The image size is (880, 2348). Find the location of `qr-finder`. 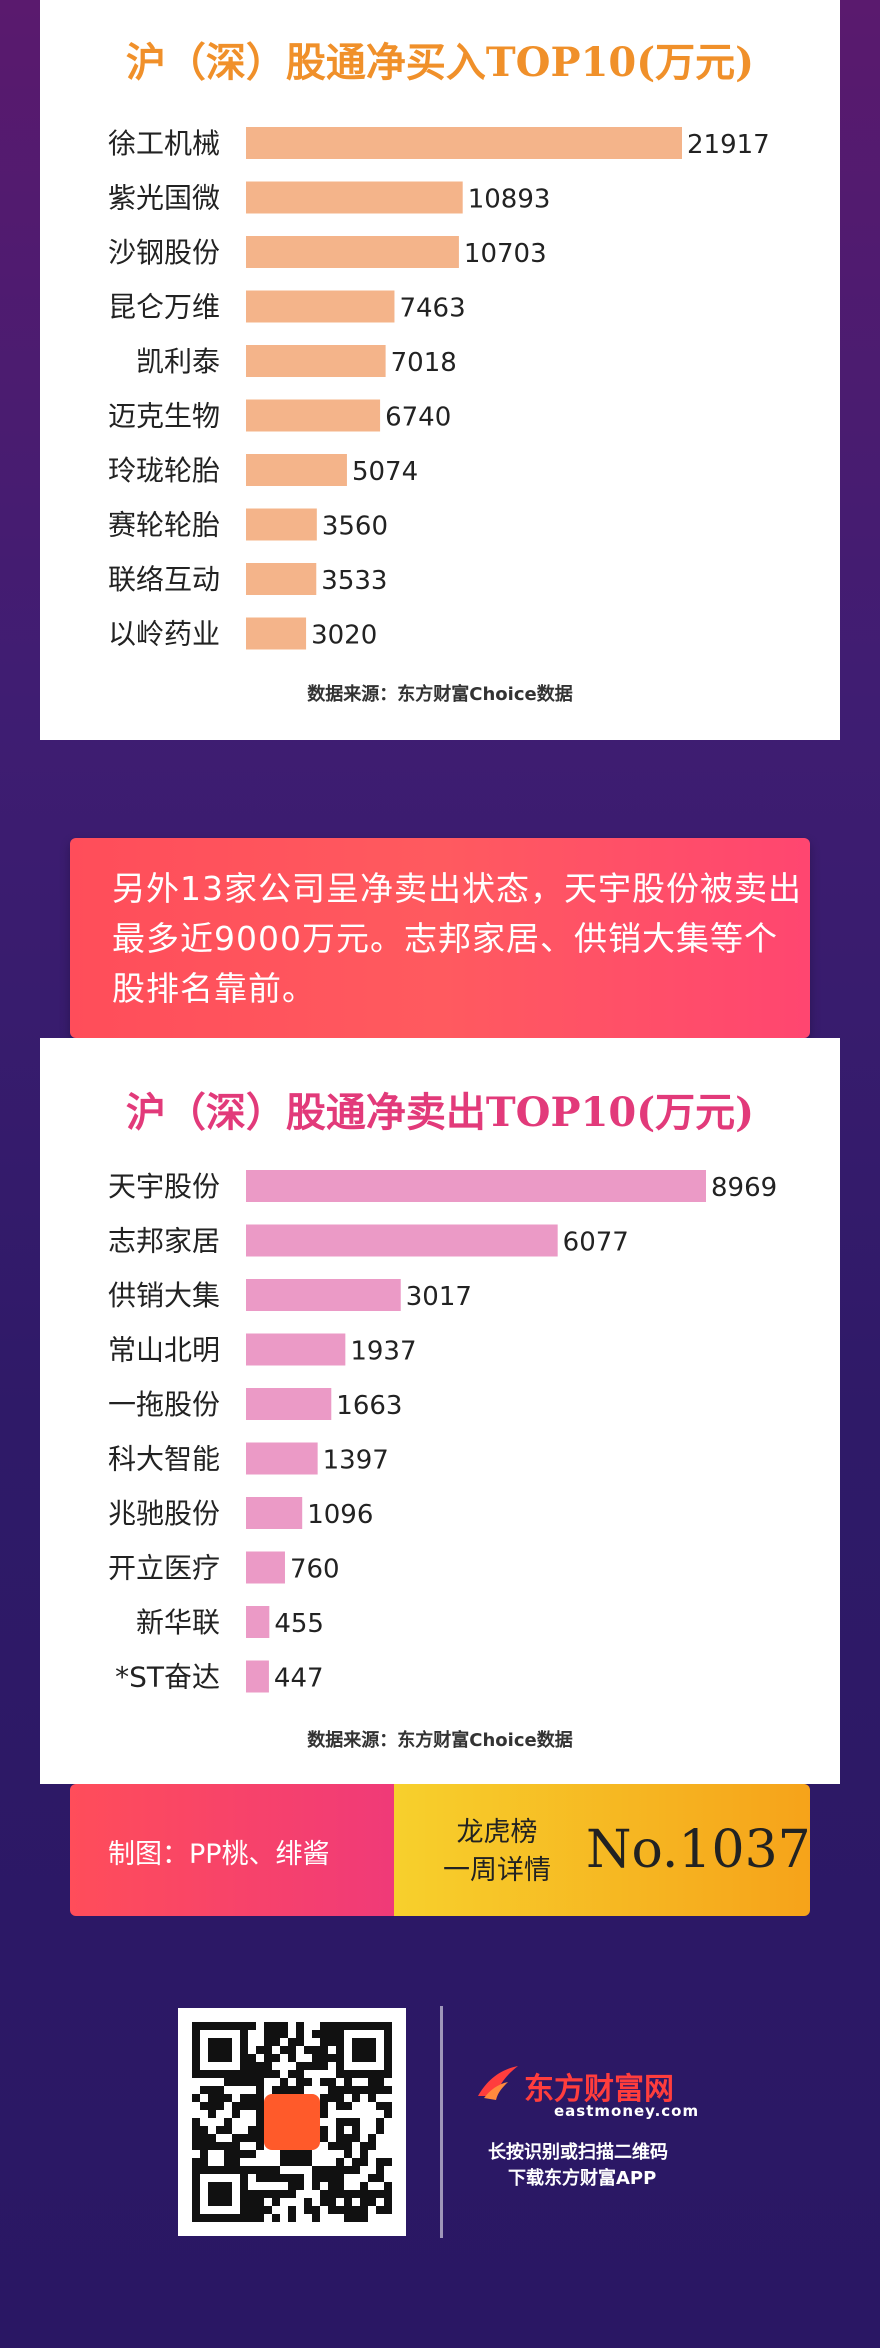

qr-finder is located at coordinates (220, 2050).